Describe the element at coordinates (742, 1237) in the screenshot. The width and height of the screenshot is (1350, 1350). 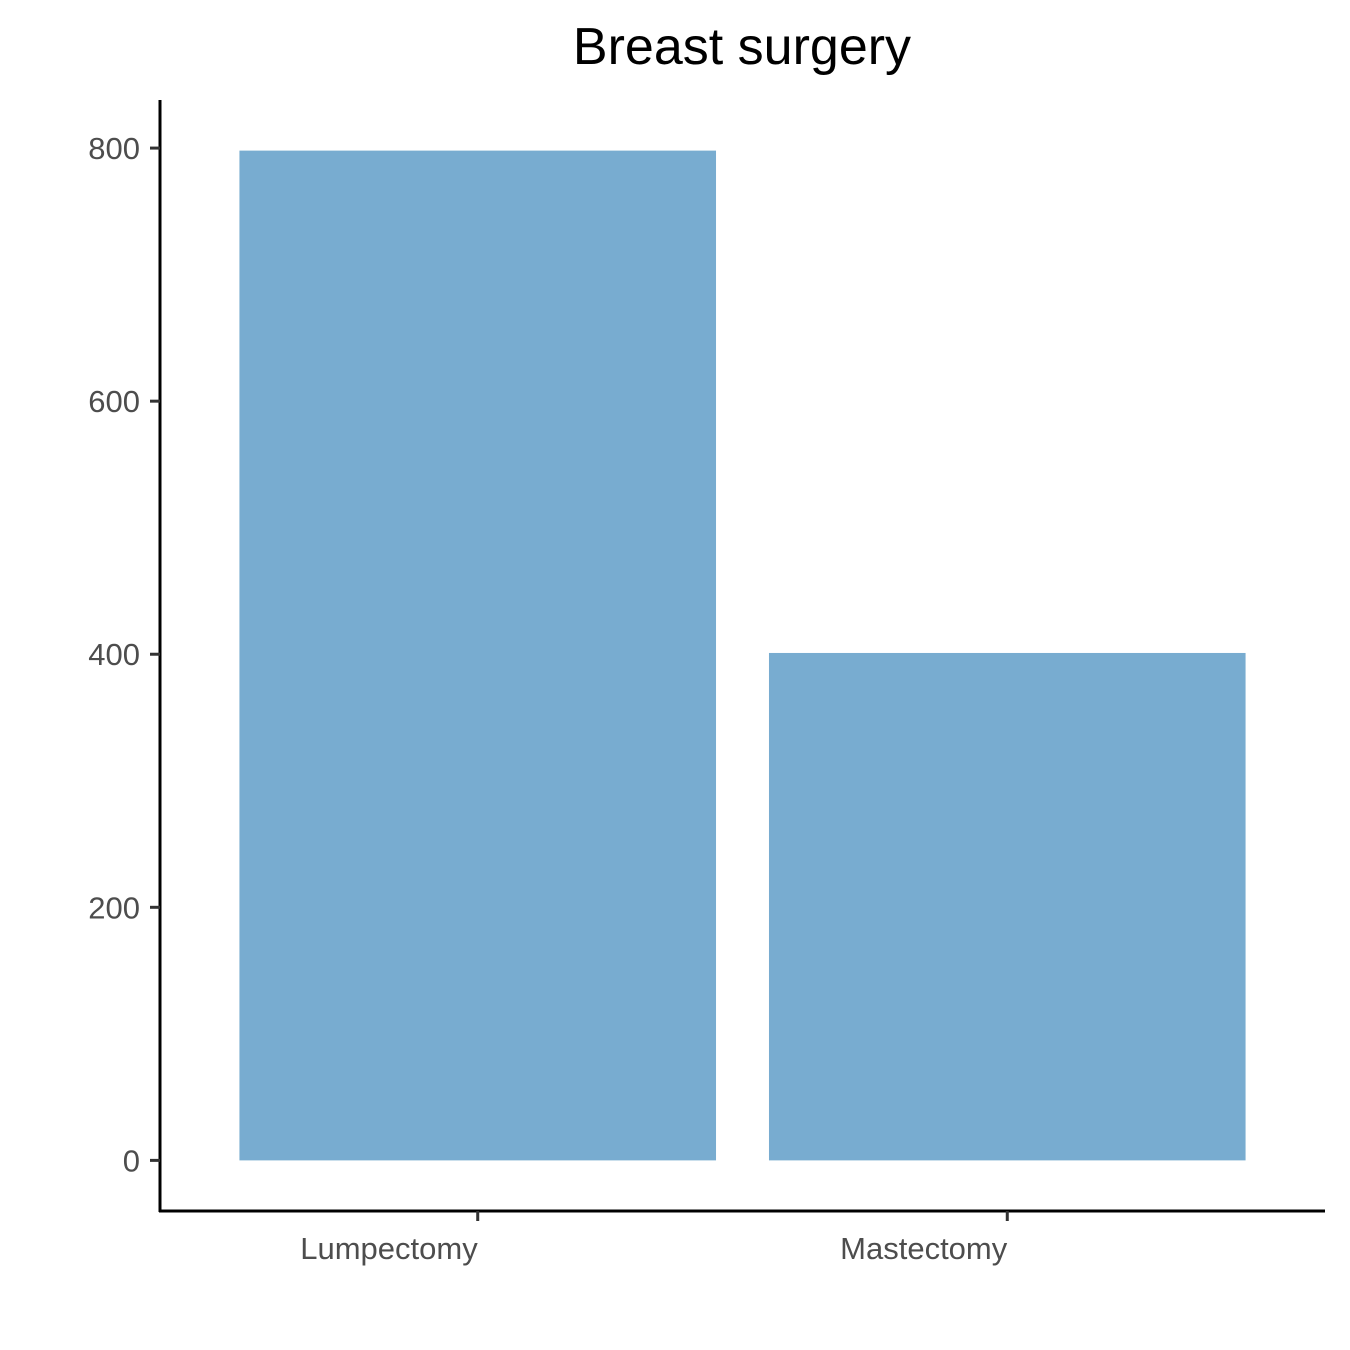
I see `x-axis: Lumpectomy Mastectomy` at that location.